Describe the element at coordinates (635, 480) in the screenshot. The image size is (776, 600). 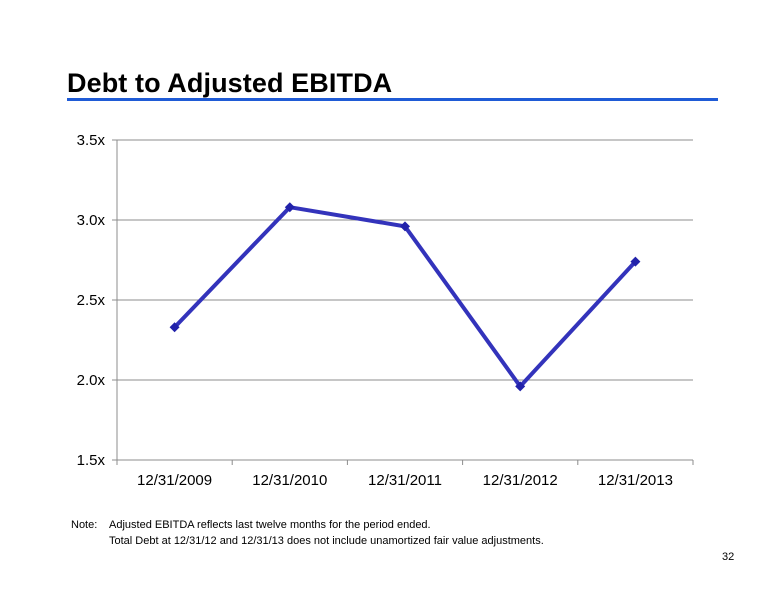
I see `x-tick-label: 12/31/2013` at that location.